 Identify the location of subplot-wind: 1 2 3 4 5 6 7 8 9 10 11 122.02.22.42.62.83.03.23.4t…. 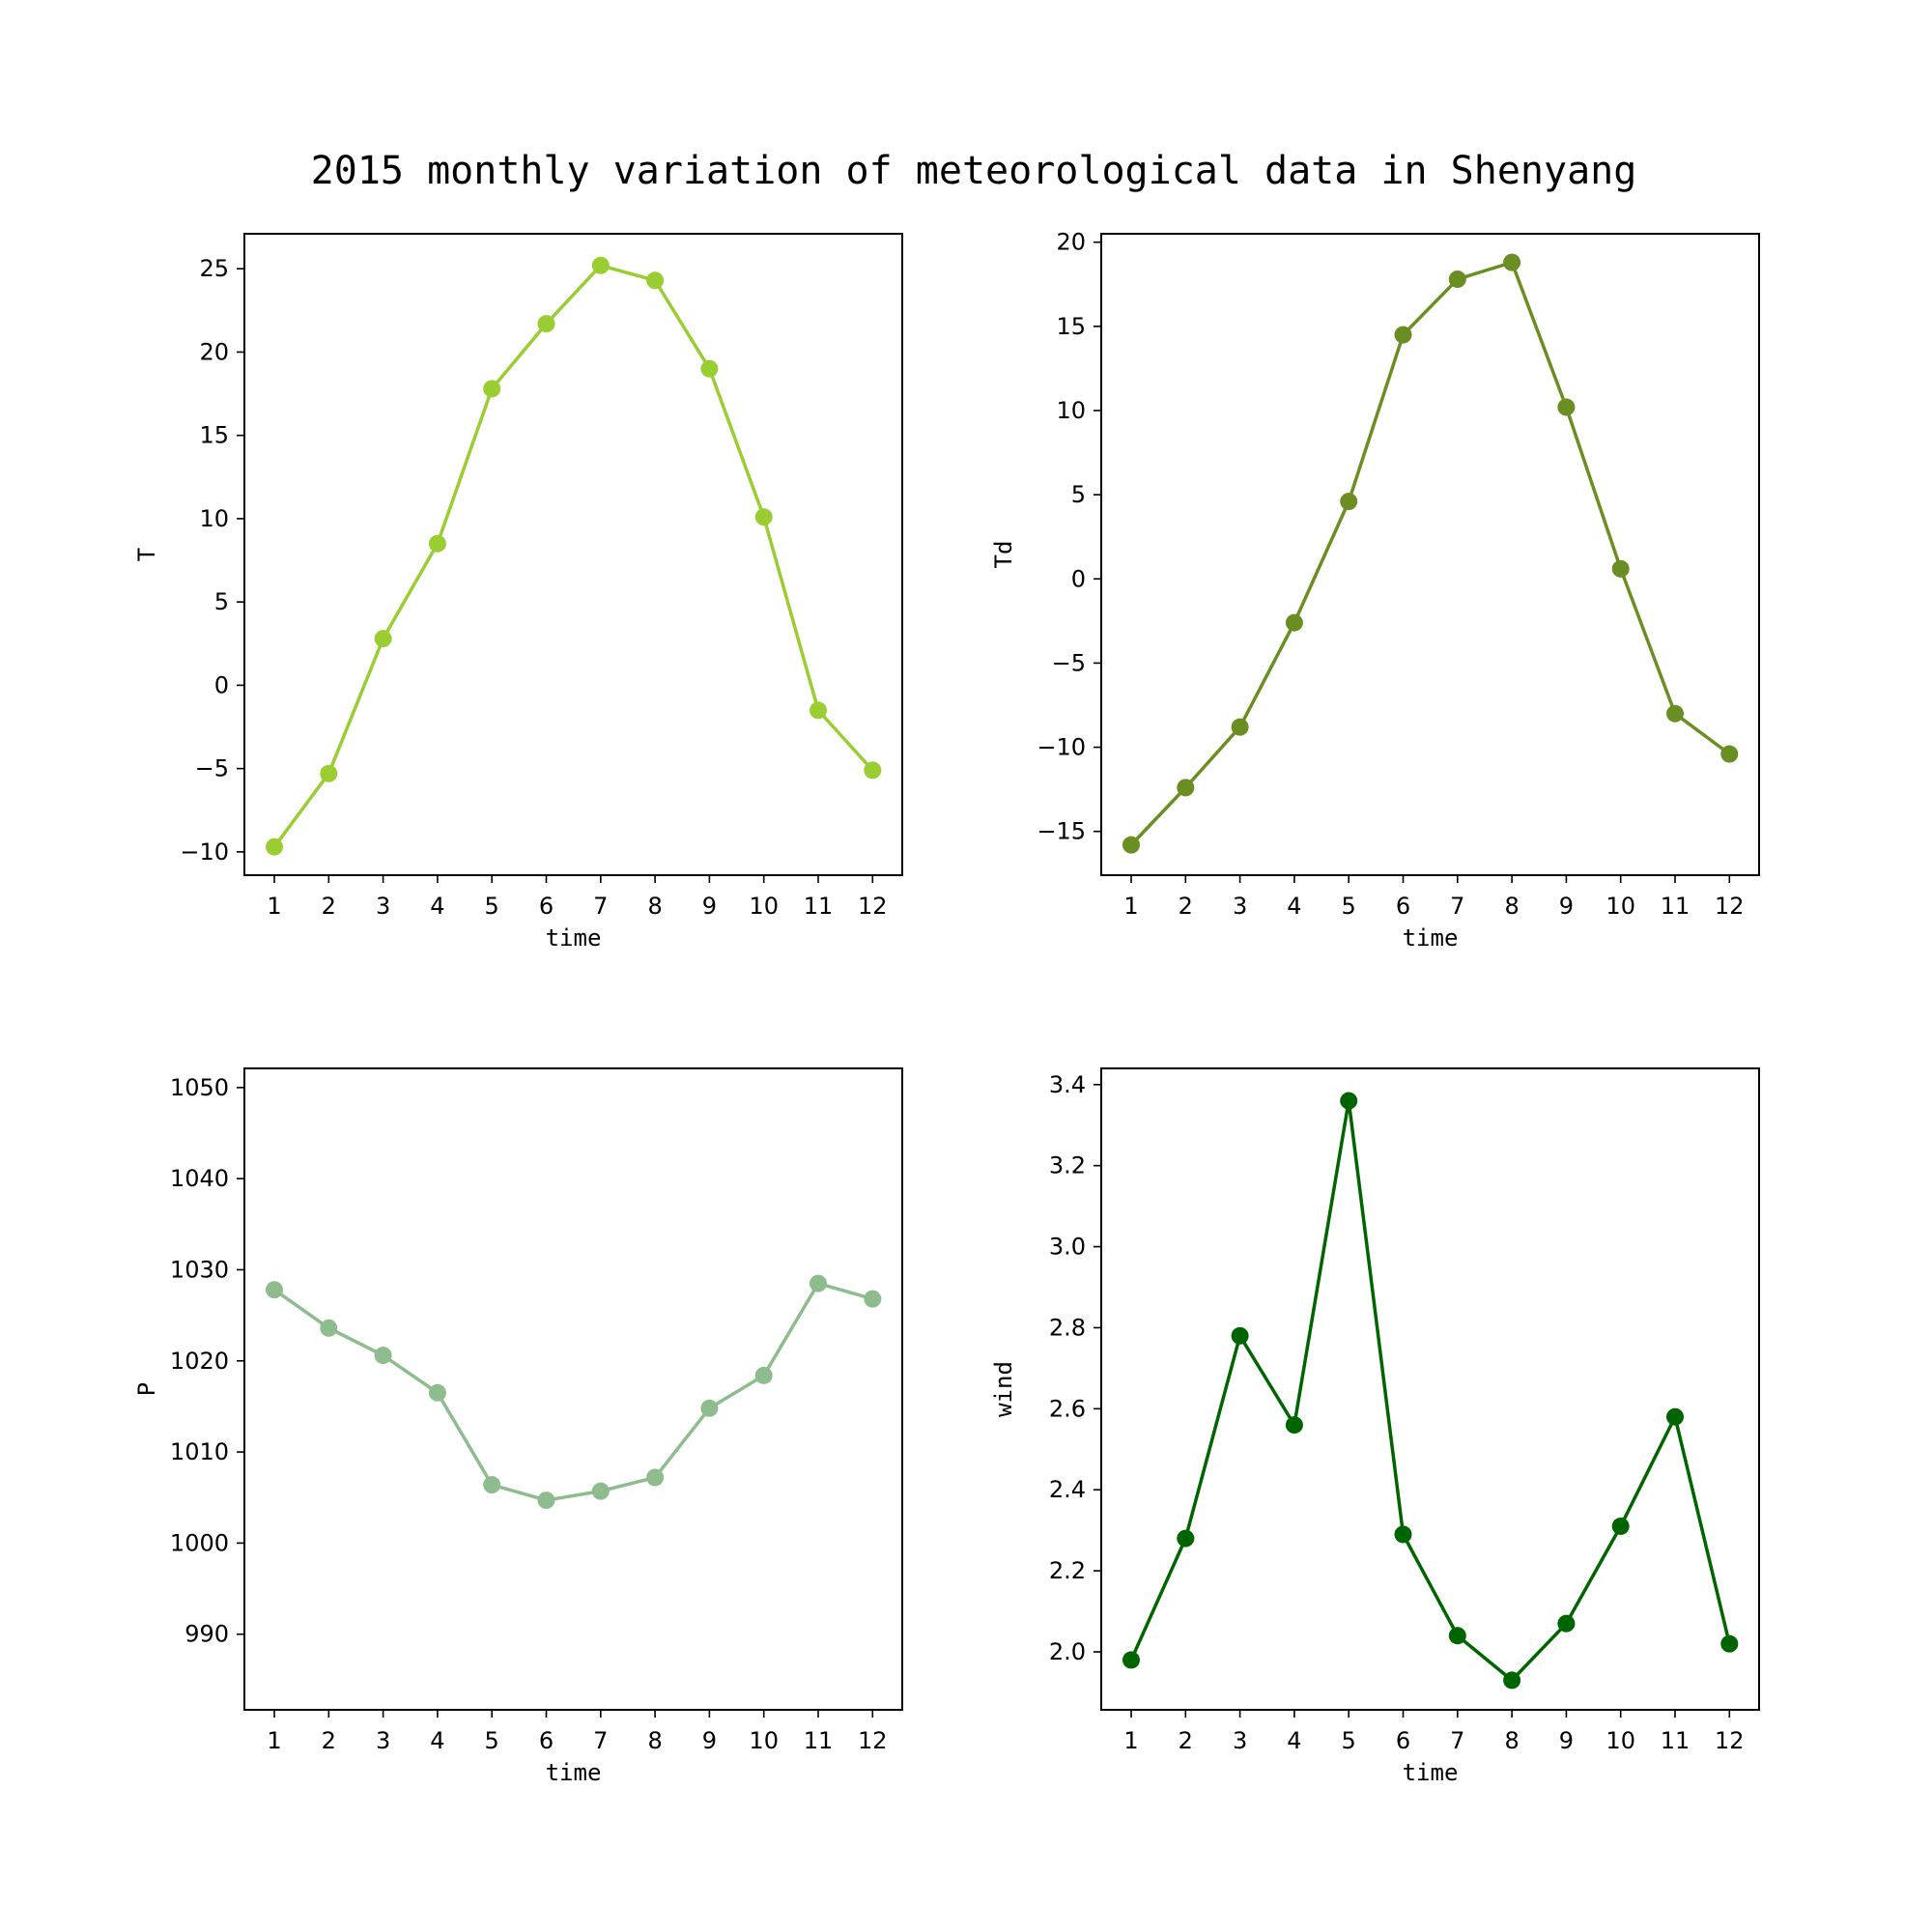
(1375, 1426).